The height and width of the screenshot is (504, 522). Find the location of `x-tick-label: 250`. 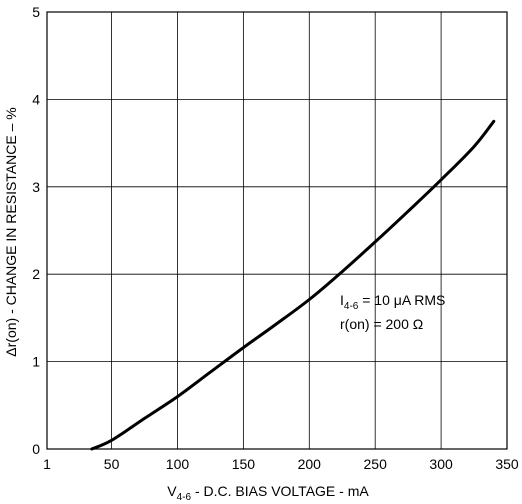

x-tick-label: 250 is located at coordinates (376, 464).